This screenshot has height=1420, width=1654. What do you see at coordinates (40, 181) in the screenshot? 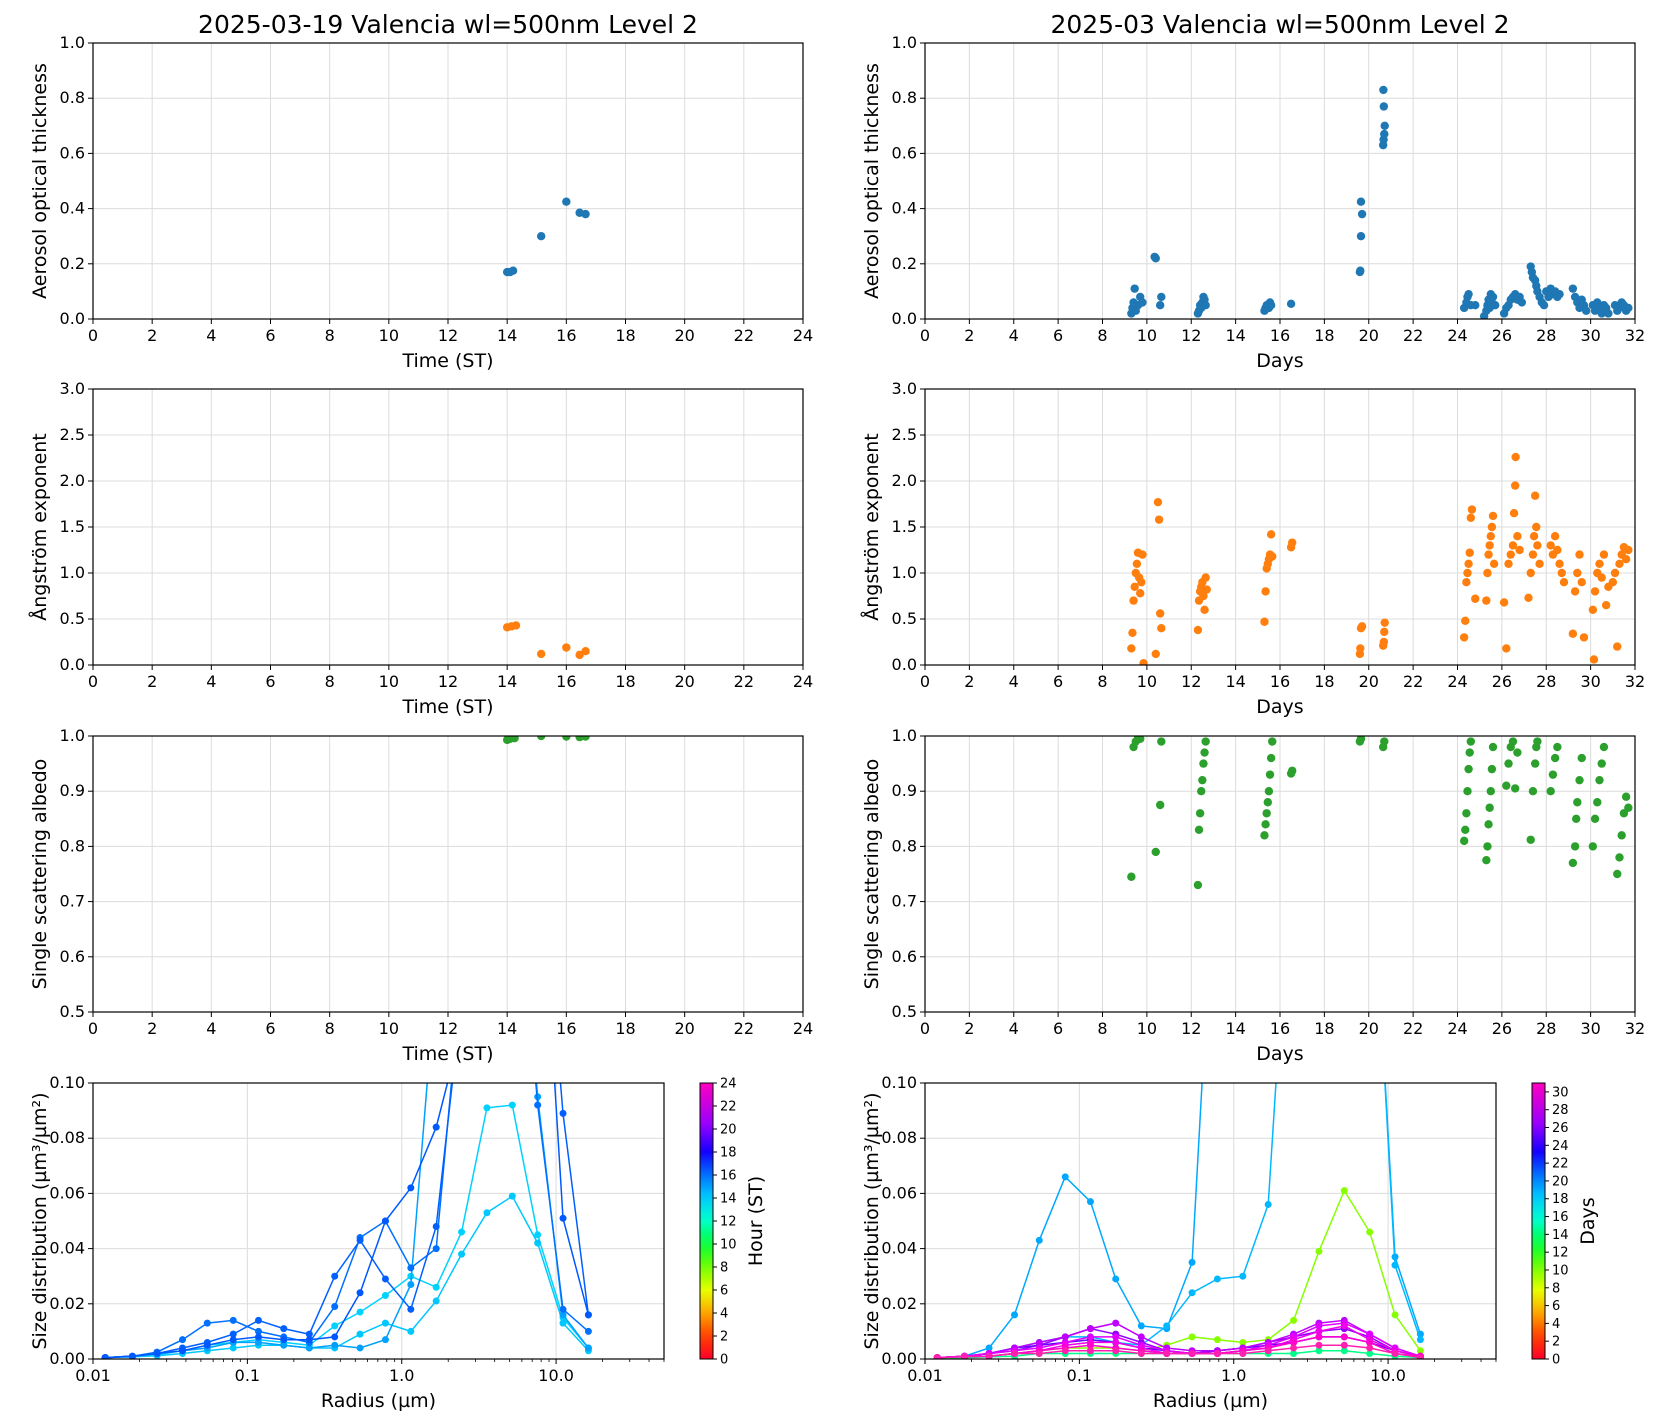
I see `y-axis-label: Aerosol optical thickness` at bounding box center [40, 181].